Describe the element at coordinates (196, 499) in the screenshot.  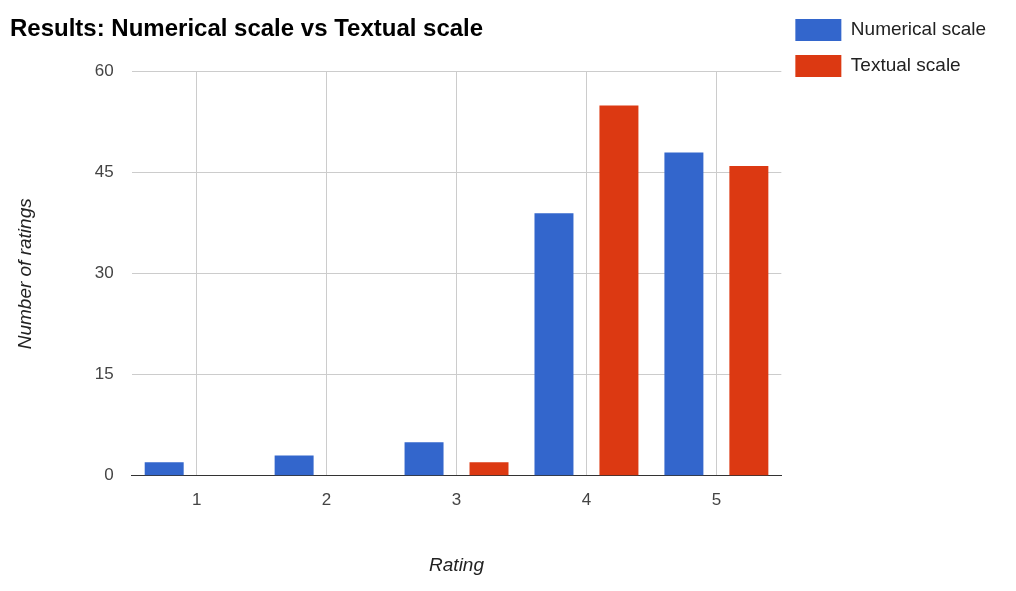
I see `x-tick-label: 1` at that location.